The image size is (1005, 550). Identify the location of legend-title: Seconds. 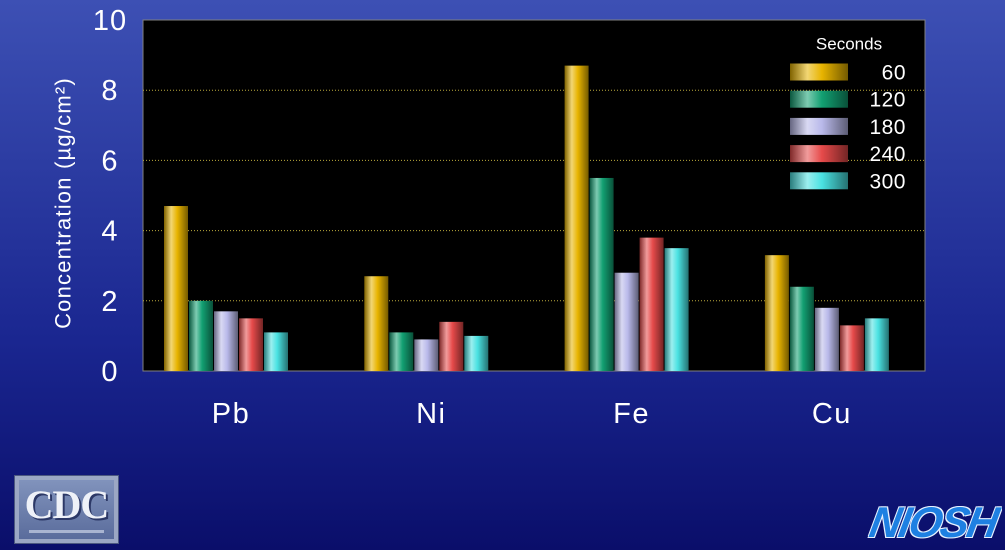
(849, 44).